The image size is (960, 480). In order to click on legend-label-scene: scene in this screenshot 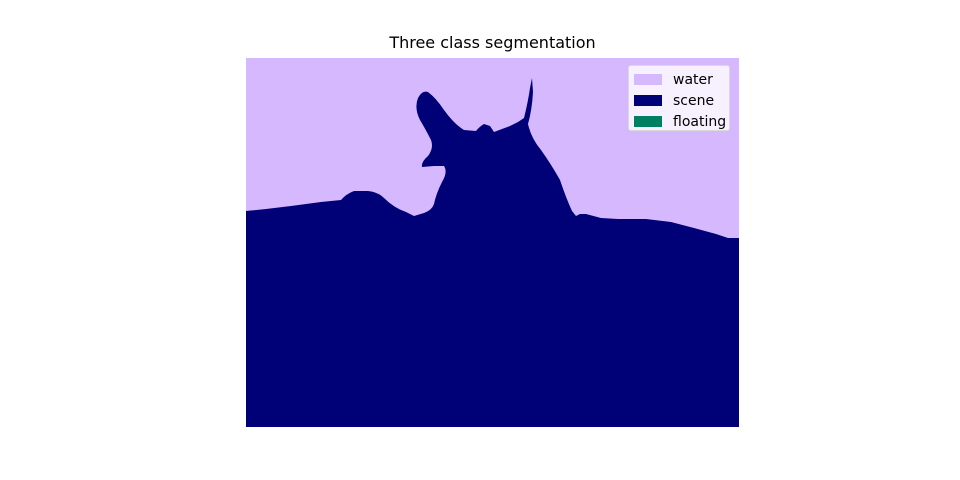, I will do `click(694, 100)`.